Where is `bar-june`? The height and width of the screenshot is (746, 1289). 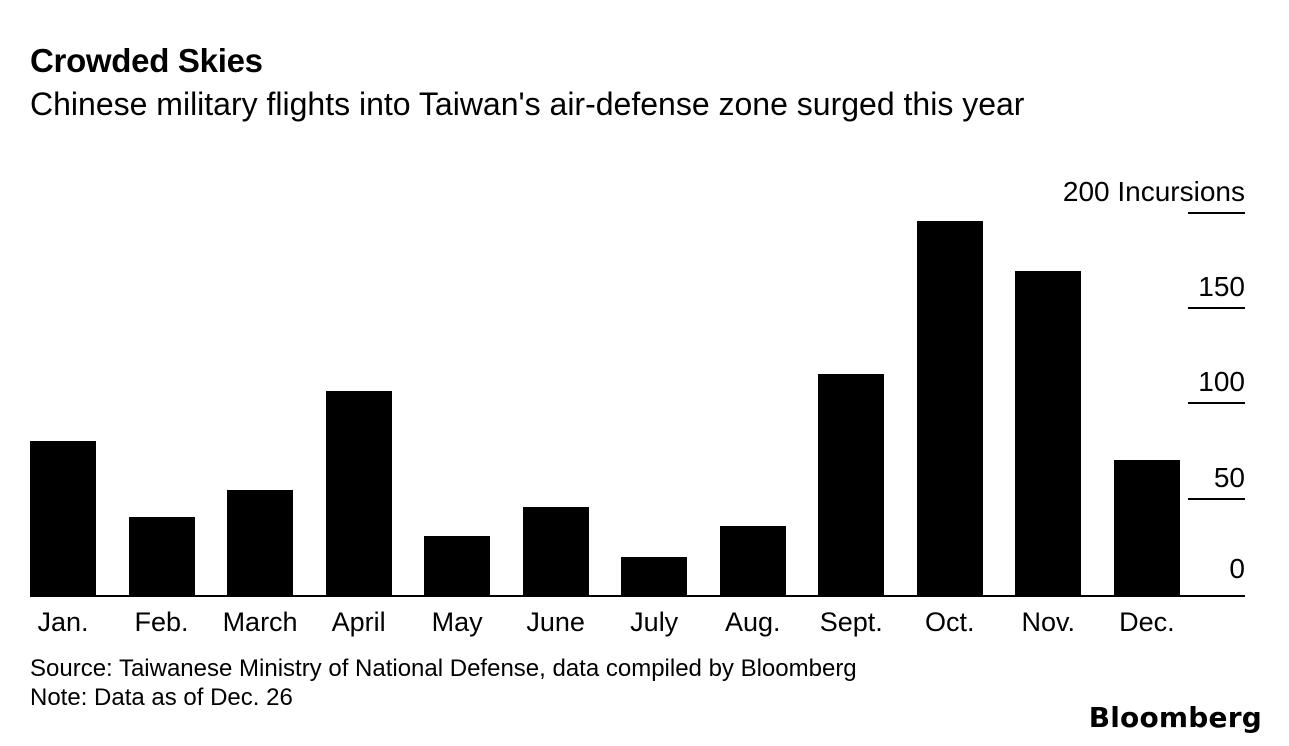 bar-june is located at coordinates (555, 550).